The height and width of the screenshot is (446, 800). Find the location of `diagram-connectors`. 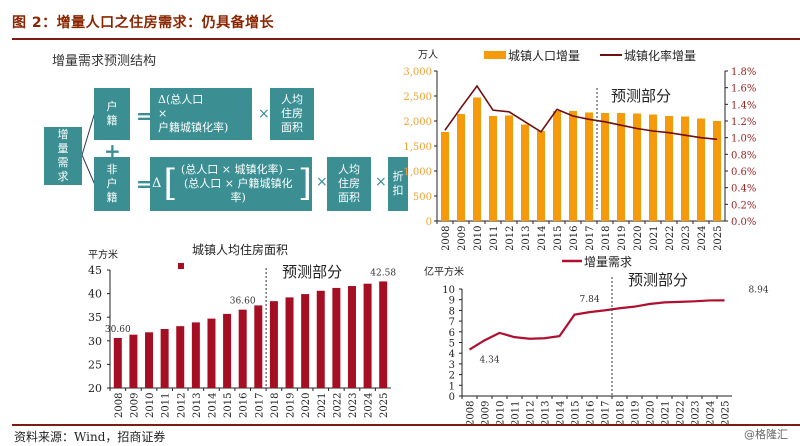

diagram-connectors is located at coordinates (88, 148).